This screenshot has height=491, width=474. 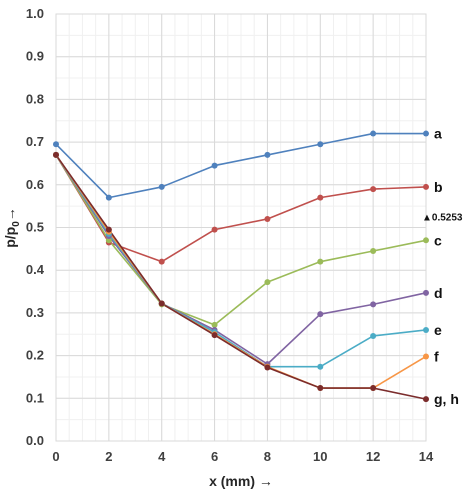 What do you see at coordinates (267, 456) in the screenshot?
I see `x-tick-label: 8` at bounding box center [267, 456].